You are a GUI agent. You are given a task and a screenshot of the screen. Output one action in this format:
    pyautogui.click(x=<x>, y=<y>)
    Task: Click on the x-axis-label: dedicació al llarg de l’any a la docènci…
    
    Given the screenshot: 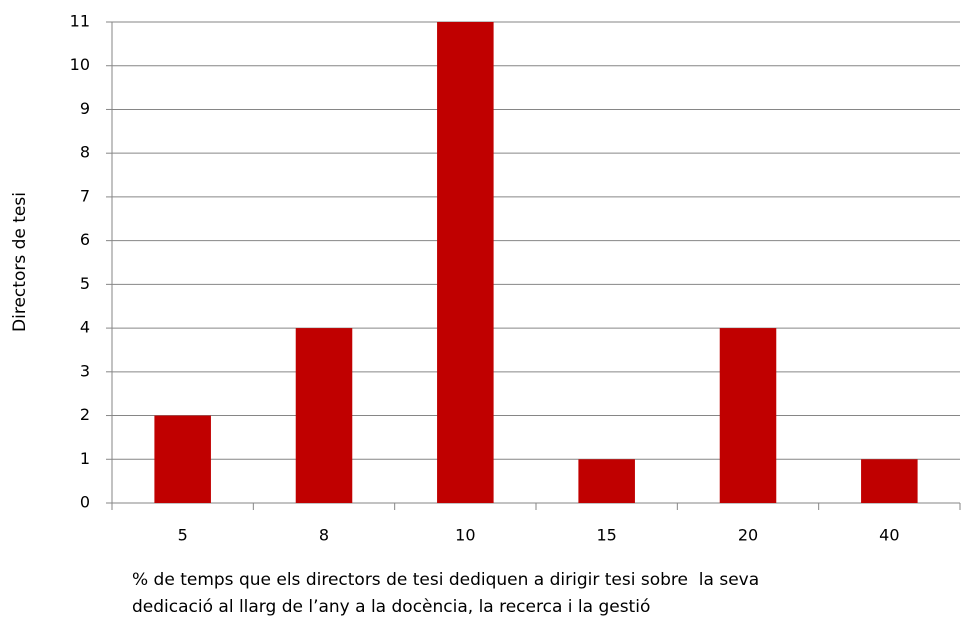 What is the action you would take?
    pyautogui.click(x=391, y=607)
    